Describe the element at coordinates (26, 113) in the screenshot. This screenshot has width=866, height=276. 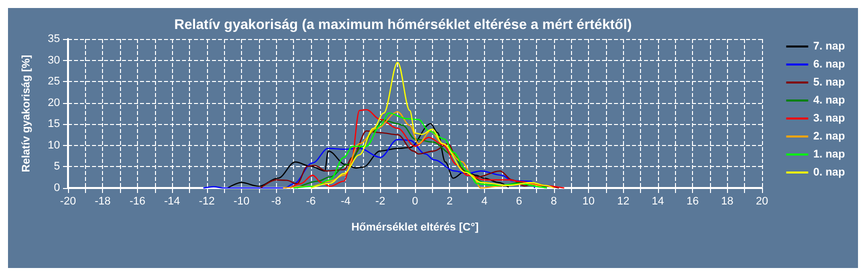
I see `y-axis-title: Relatív gyakoriság [%]` at that location.